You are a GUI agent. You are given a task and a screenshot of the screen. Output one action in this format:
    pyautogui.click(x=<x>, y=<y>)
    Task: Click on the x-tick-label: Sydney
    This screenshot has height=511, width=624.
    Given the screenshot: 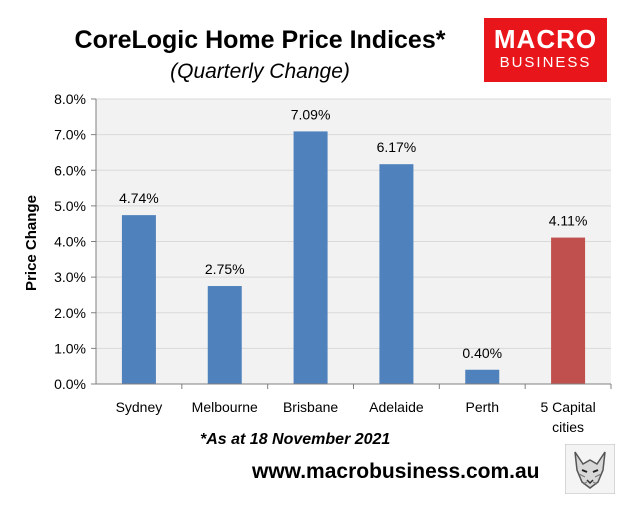 What is the action you would take?
    pyautogui.click(x=139, y=407)
    